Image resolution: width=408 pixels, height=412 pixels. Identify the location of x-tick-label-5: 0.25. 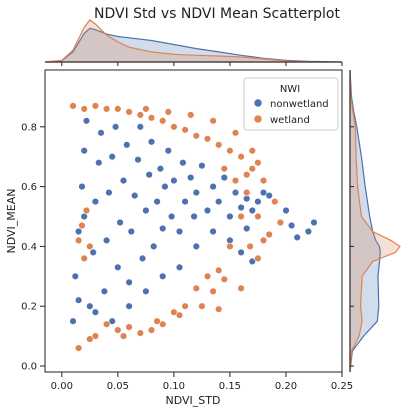
(342, 386).